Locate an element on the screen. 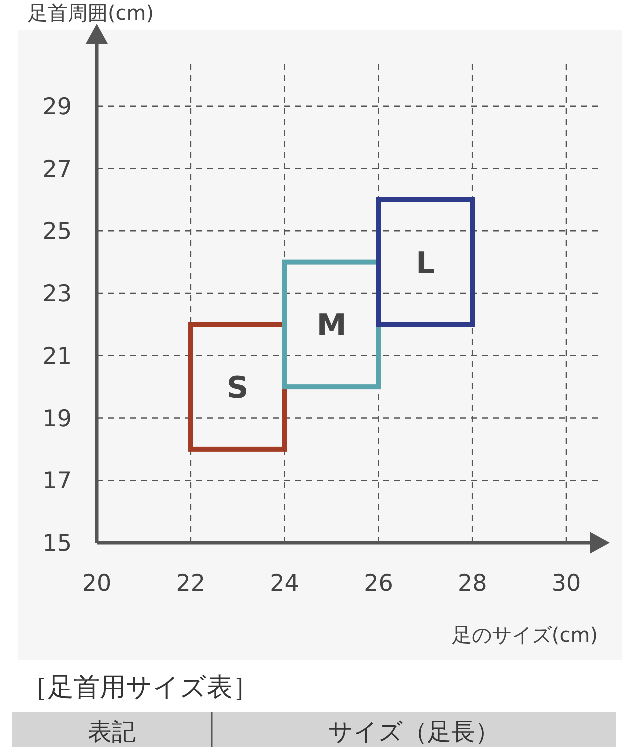 Image resolution: width=640 pixels, height=747 pixels. y-tick-label: 21 is located at coordinates (57, 357).